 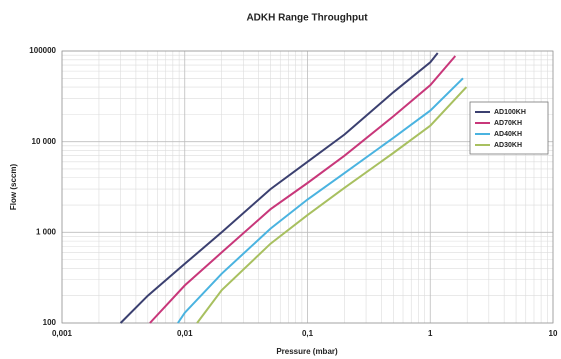 I want to click on y-tick-label: 10 000, so click(x=44, y=141).